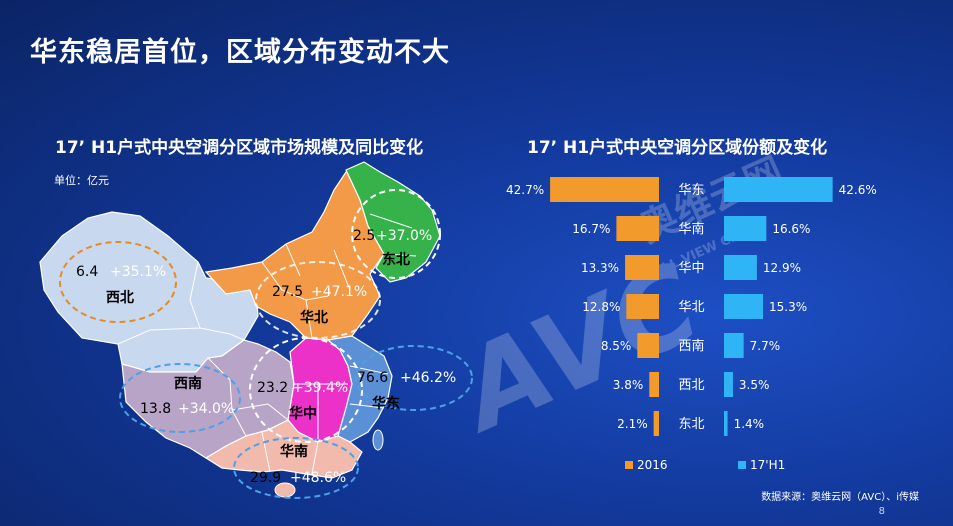 The height and width of the screenshot is (526, 953). What do you see at coordinates (378, 440) in the screenshot?
I see `map-island-taiwan` at bounding box center [378, 440].